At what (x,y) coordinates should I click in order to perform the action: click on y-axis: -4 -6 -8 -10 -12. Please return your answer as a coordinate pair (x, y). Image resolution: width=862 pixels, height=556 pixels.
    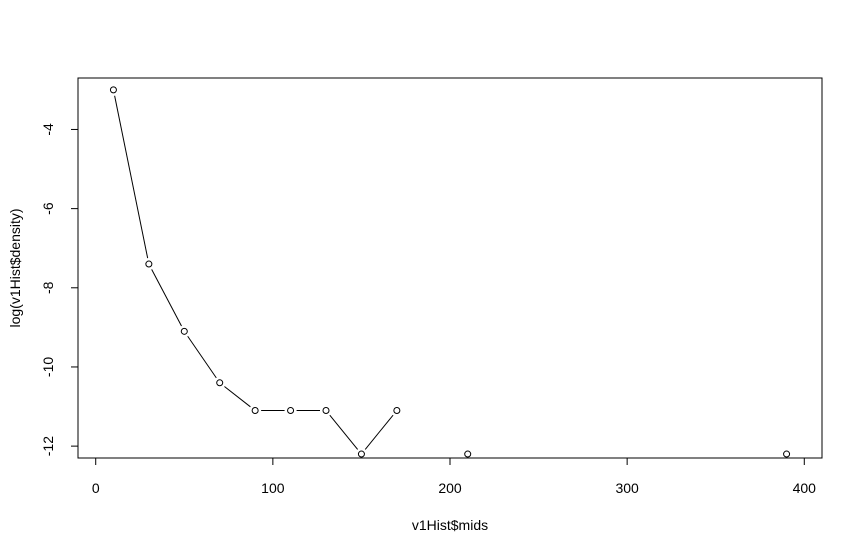
    Looking at the image, I should click on (59, 289).